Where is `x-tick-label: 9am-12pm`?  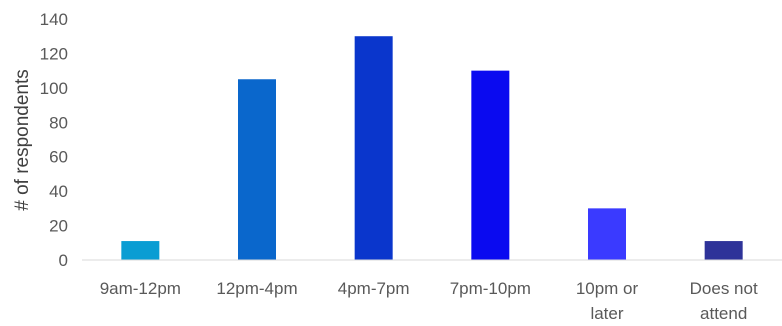
x-tick-label: 9am-12pm is located at coordinates (140, 288).